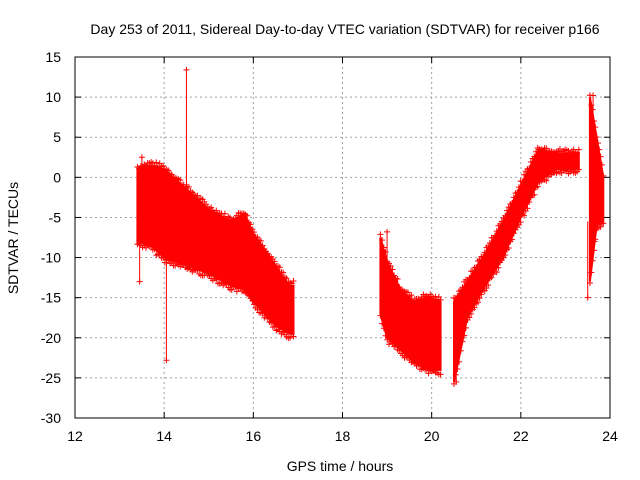  I want to click on x-axis-label: GPS time / hours, so click(340, 466).